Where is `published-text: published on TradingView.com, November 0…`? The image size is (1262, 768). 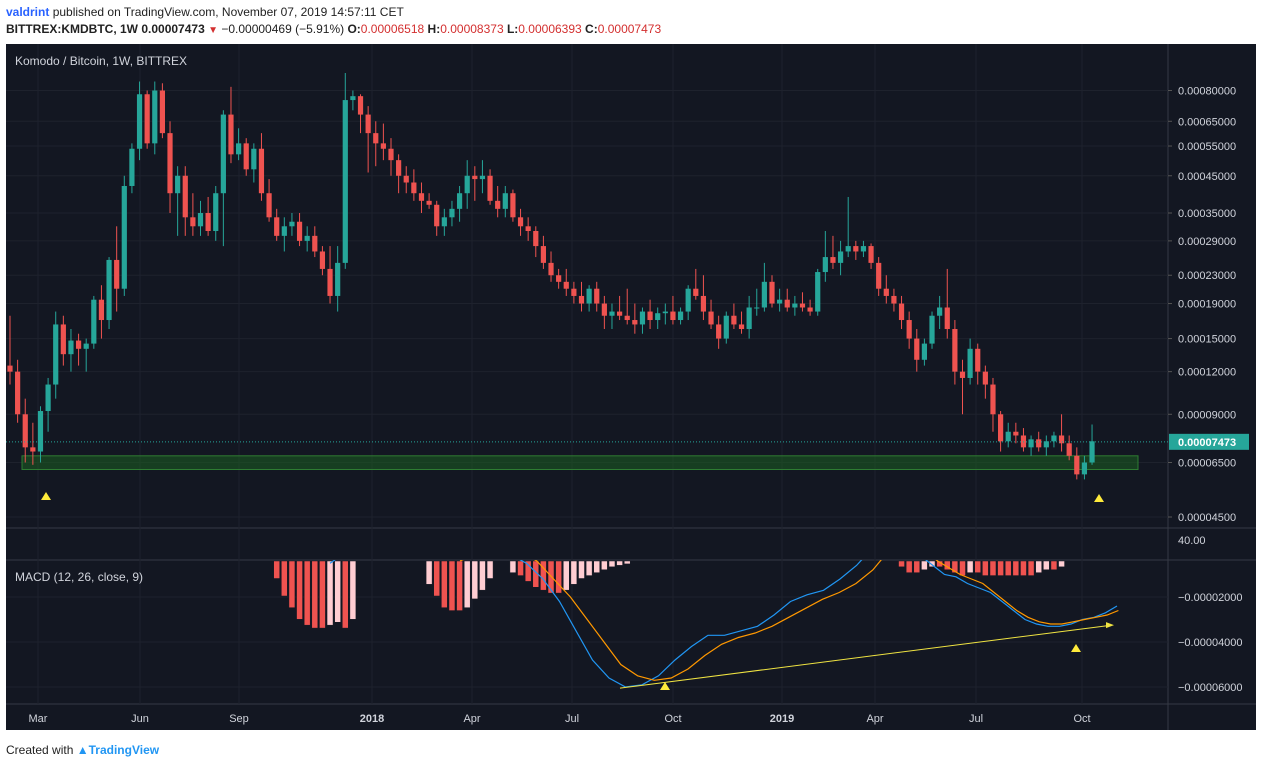
published-text: published on TradingView.com, November 0… is located at coordinates (228, 12).